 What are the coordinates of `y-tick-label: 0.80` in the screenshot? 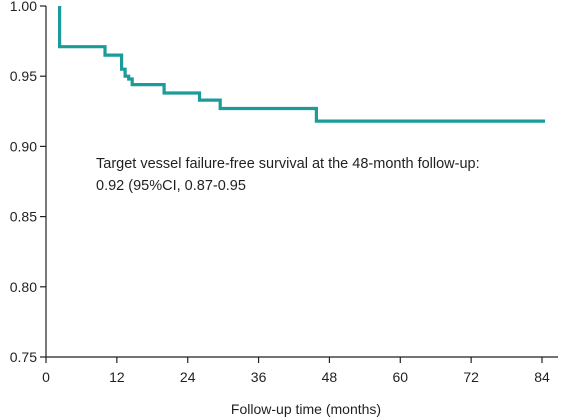 It's located at (23, 287).